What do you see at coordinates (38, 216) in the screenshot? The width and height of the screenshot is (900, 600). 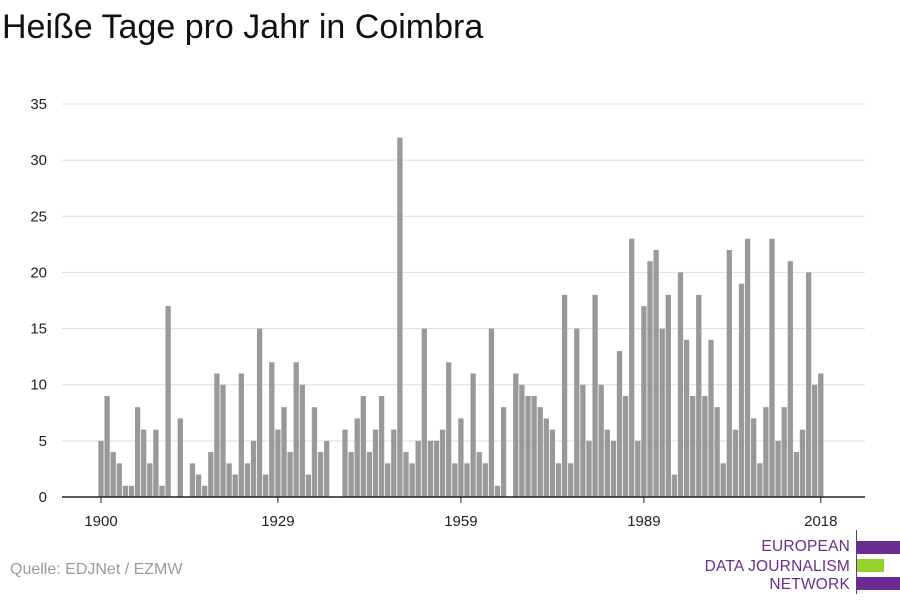 I see `y-tick-label: 25` at bounding box center [38, 216].